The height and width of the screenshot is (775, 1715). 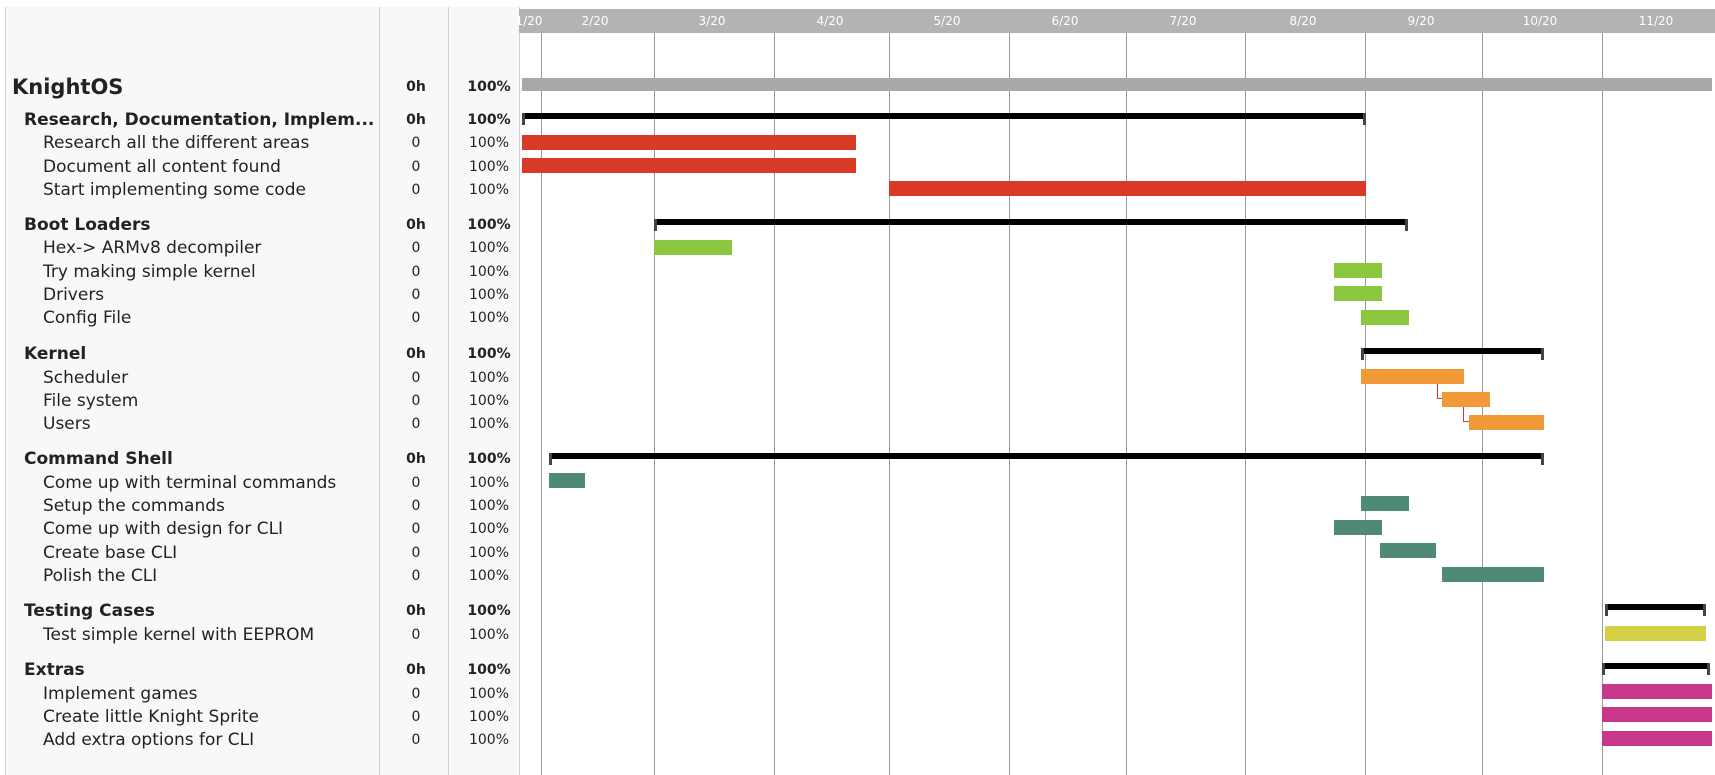 What do you see at coordinates (54, 670) in the screenshot?
I see `group-name: Extras` at bounding box center [54, 670].